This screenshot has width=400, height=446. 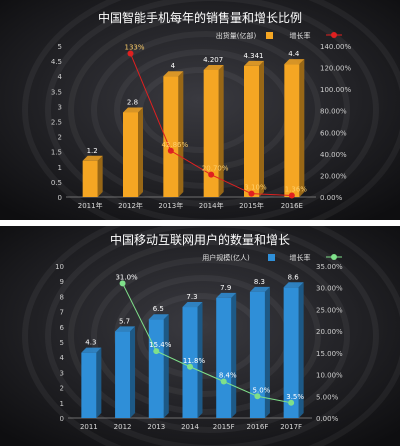 I want to click on left-axis-tick-label: 1, so click(x=62, y=404).